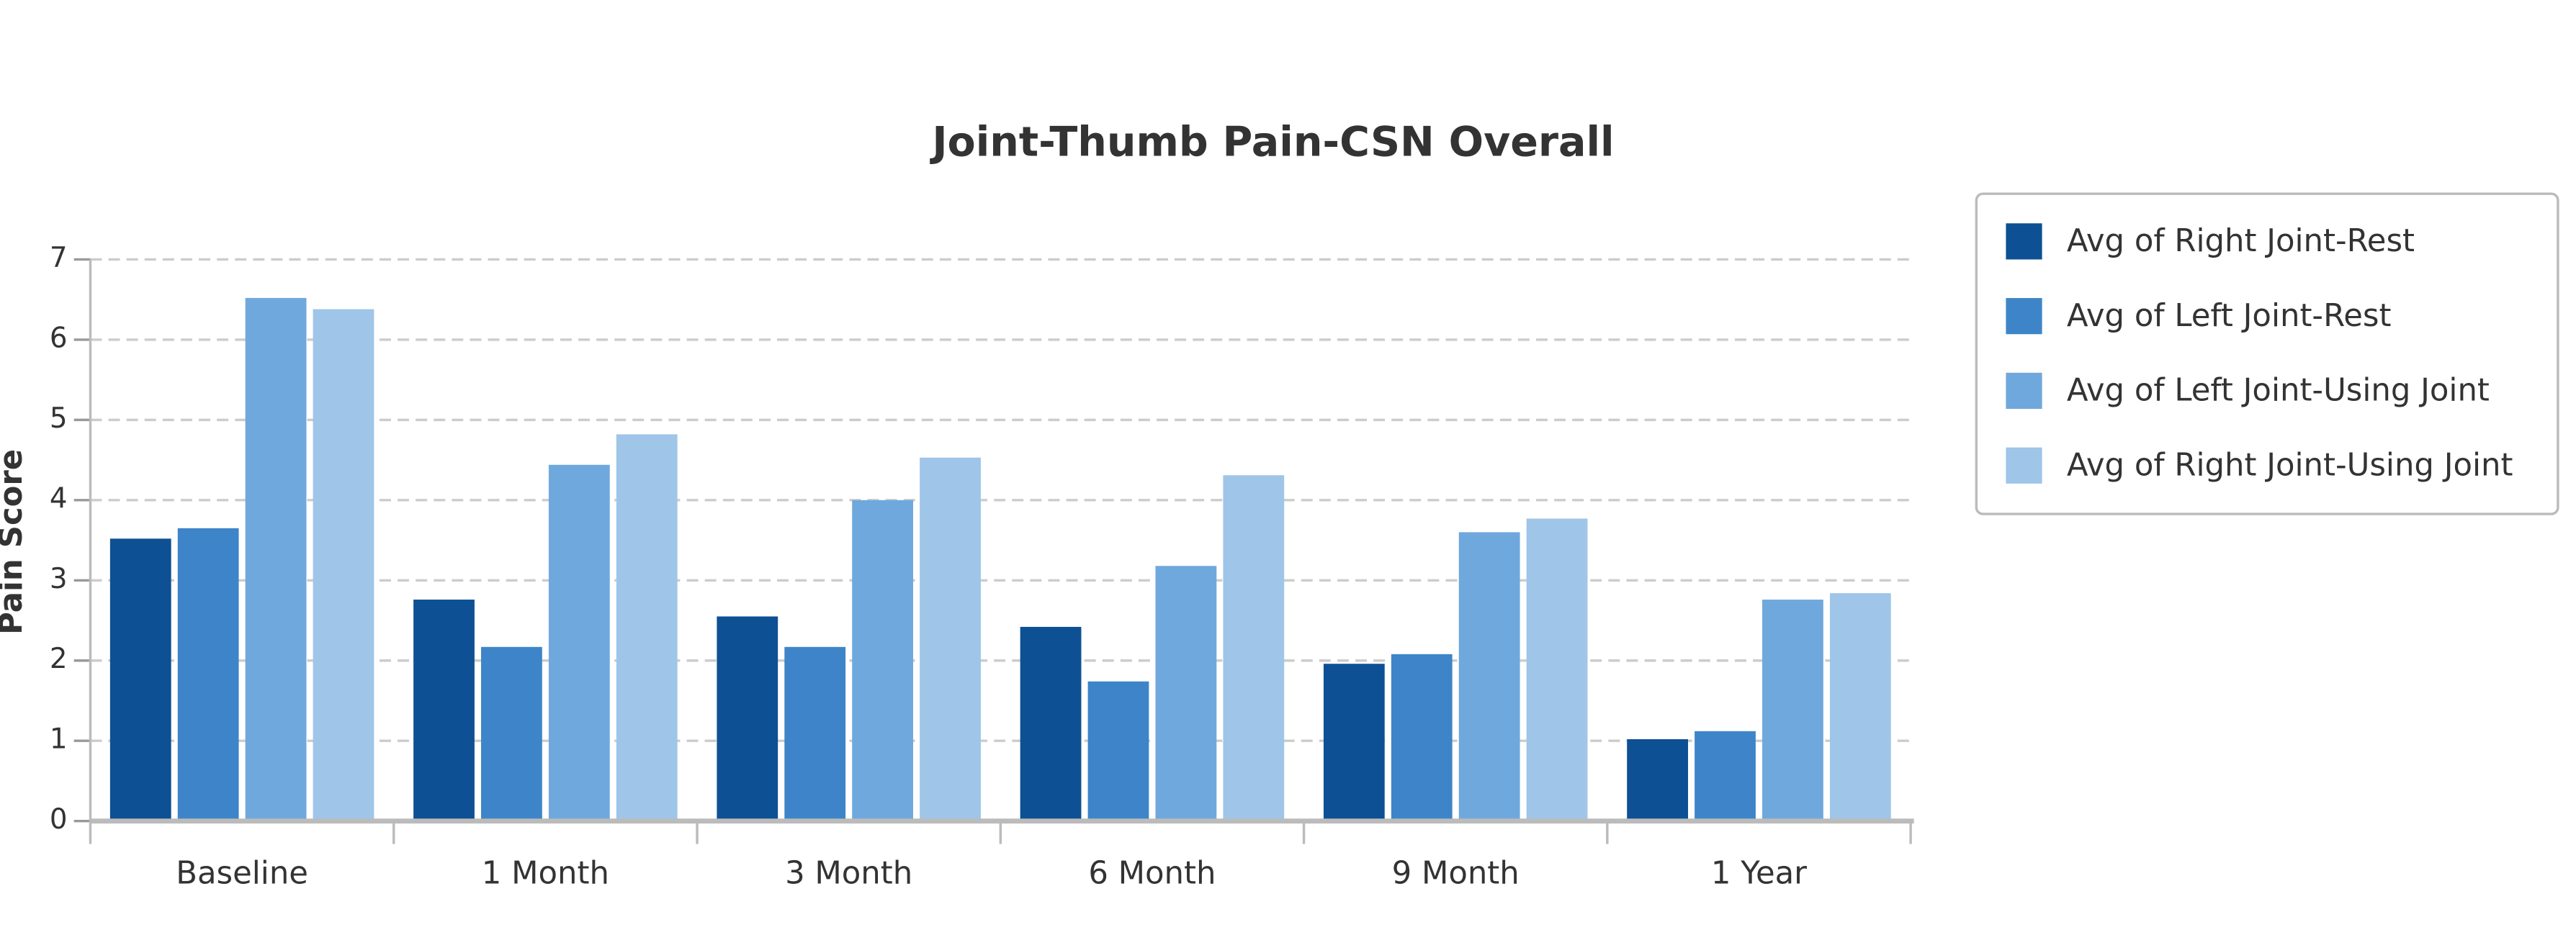 Image resolution: width=2576 pixels, height=935 pixels. Describe the element at coordinates (1152, 873) in the screenshot. I see `x-tick-label: 6 Month` at that location.